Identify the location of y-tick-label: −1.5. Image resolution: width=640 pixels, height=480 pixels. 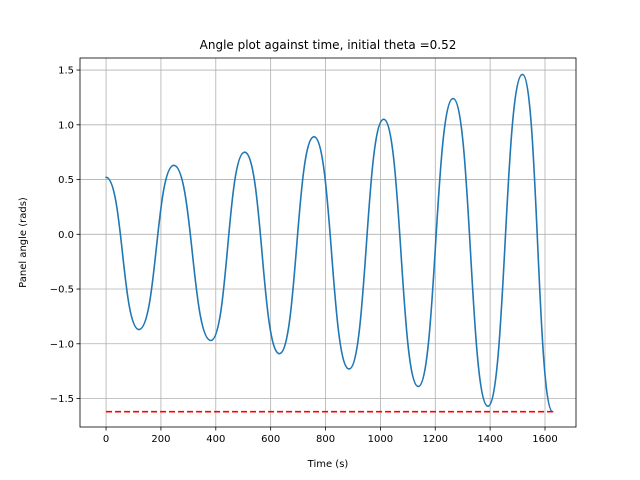
(62, 399).